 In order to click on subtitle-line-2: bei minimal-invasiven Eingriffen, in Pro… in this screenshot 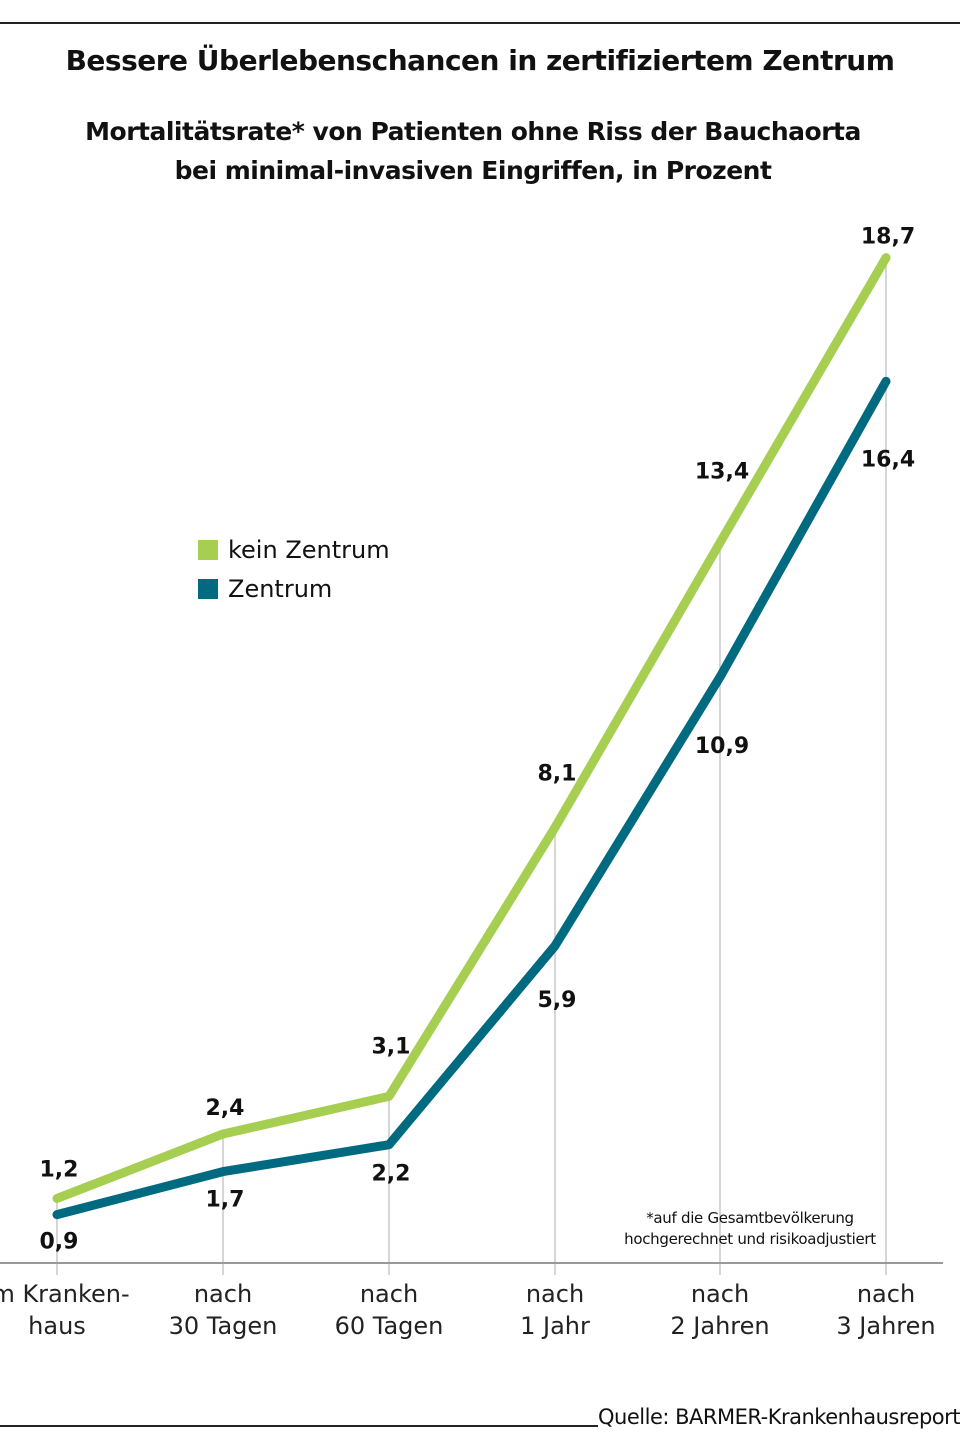, I will do `click(473, 170)`.